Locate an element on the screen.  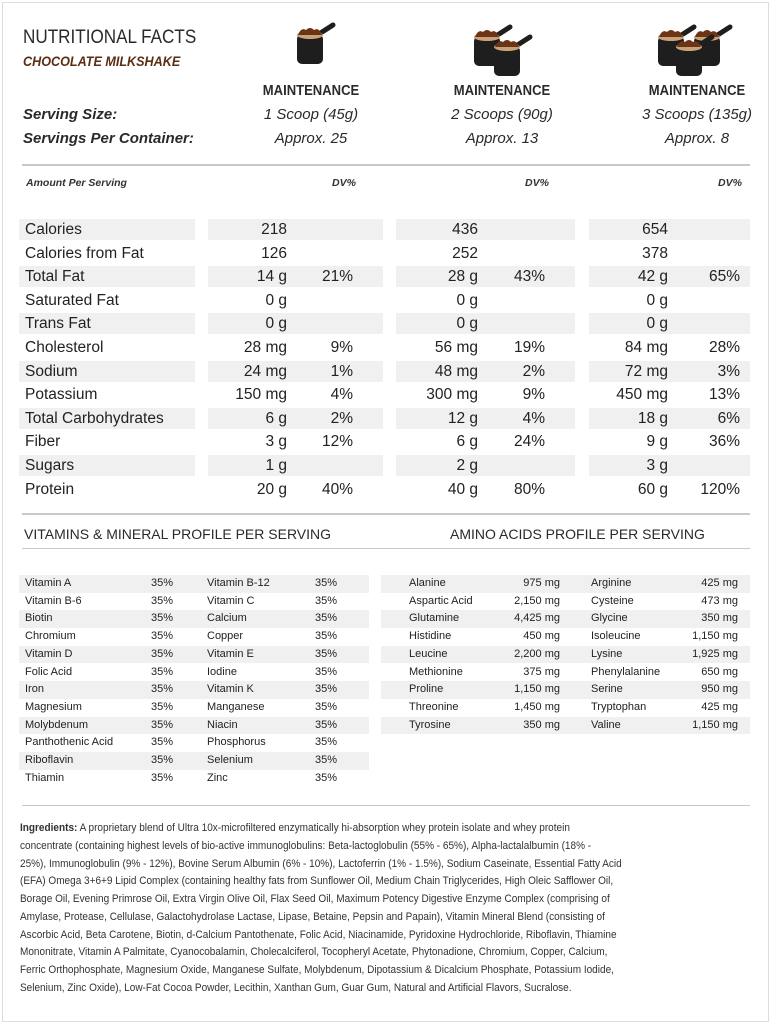
amino-amount: 425 mg is located at coordinates (719, 583).